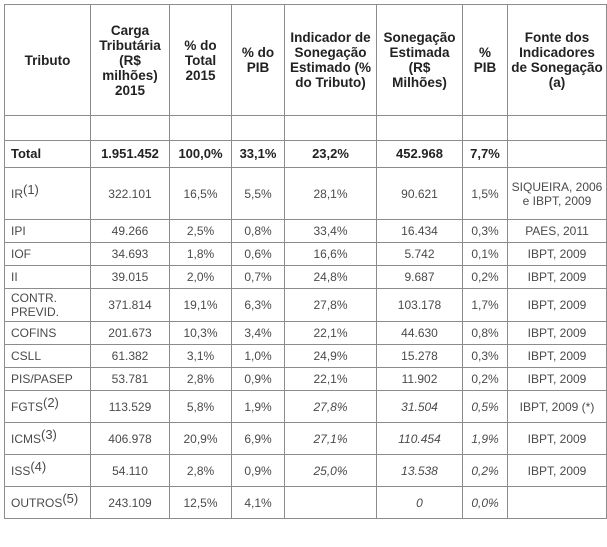 This screenshot has width=607, height=547. What do you see at coordinates (21, 254) in the screenshot?
I see `tributo-name: IOF` at bounding box center [21, 254].